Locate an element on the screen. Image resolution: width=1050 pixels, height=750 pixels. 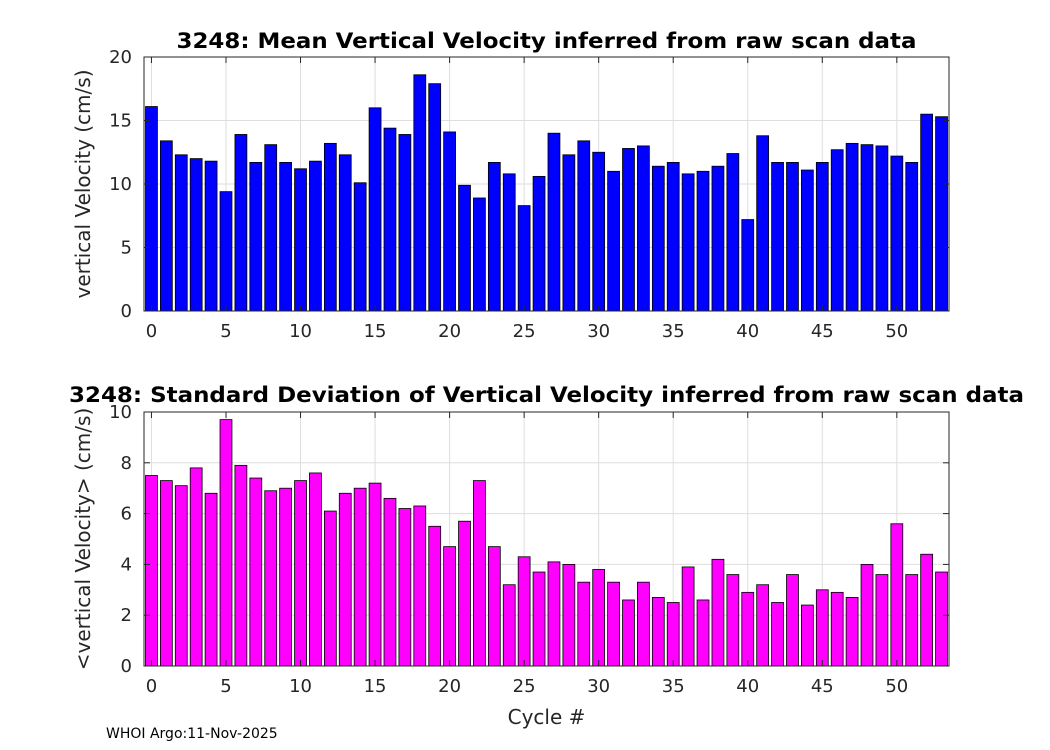
mean-velocity-x-tick-label: 30 is located at coordinates (598, 331).